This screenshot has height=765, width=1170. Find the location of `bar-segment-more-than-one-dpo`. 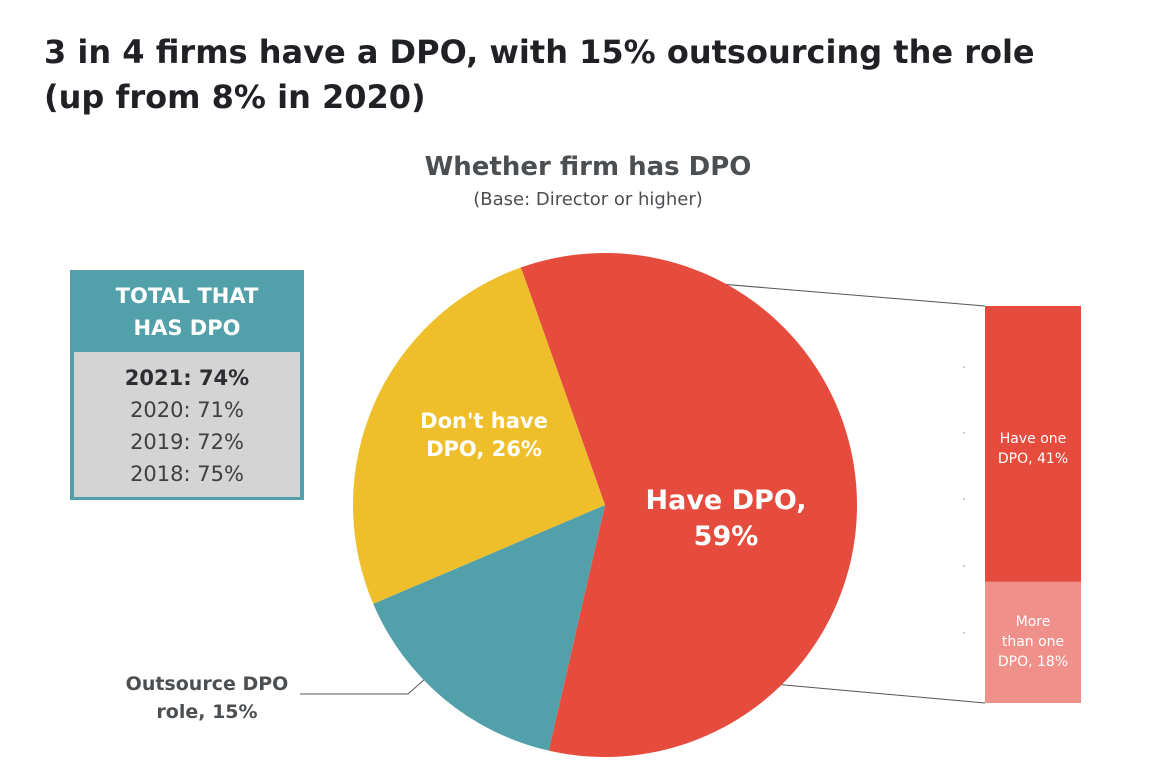

bar-segment-more-than-one-dpo is located at coordinates (1033, 642).